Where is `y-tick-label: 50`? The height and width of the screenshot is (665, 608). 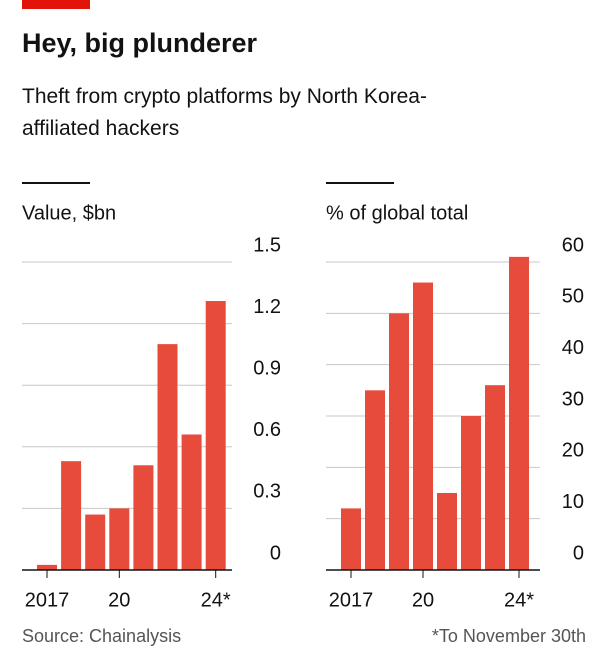 y-tick-label: 50 is located at coordinates (573, 297).